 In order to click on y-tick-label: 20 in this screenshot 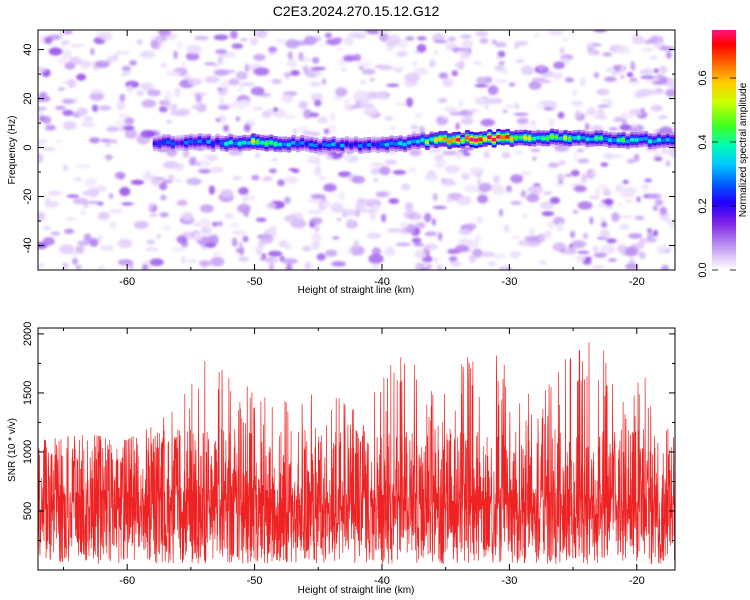, I will do `click(28, 98)`.